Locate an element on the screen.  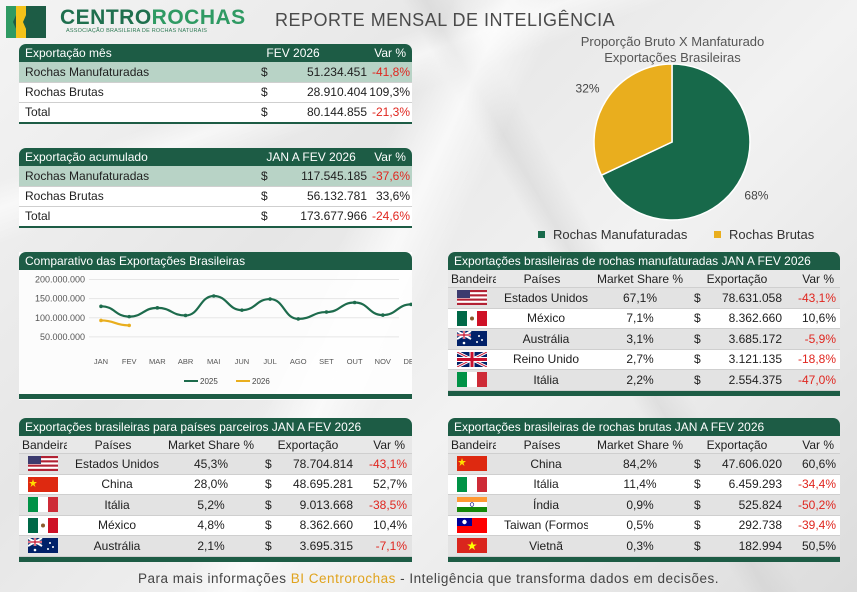
taiwan-flag-icon is located at coordinates (472, 525).